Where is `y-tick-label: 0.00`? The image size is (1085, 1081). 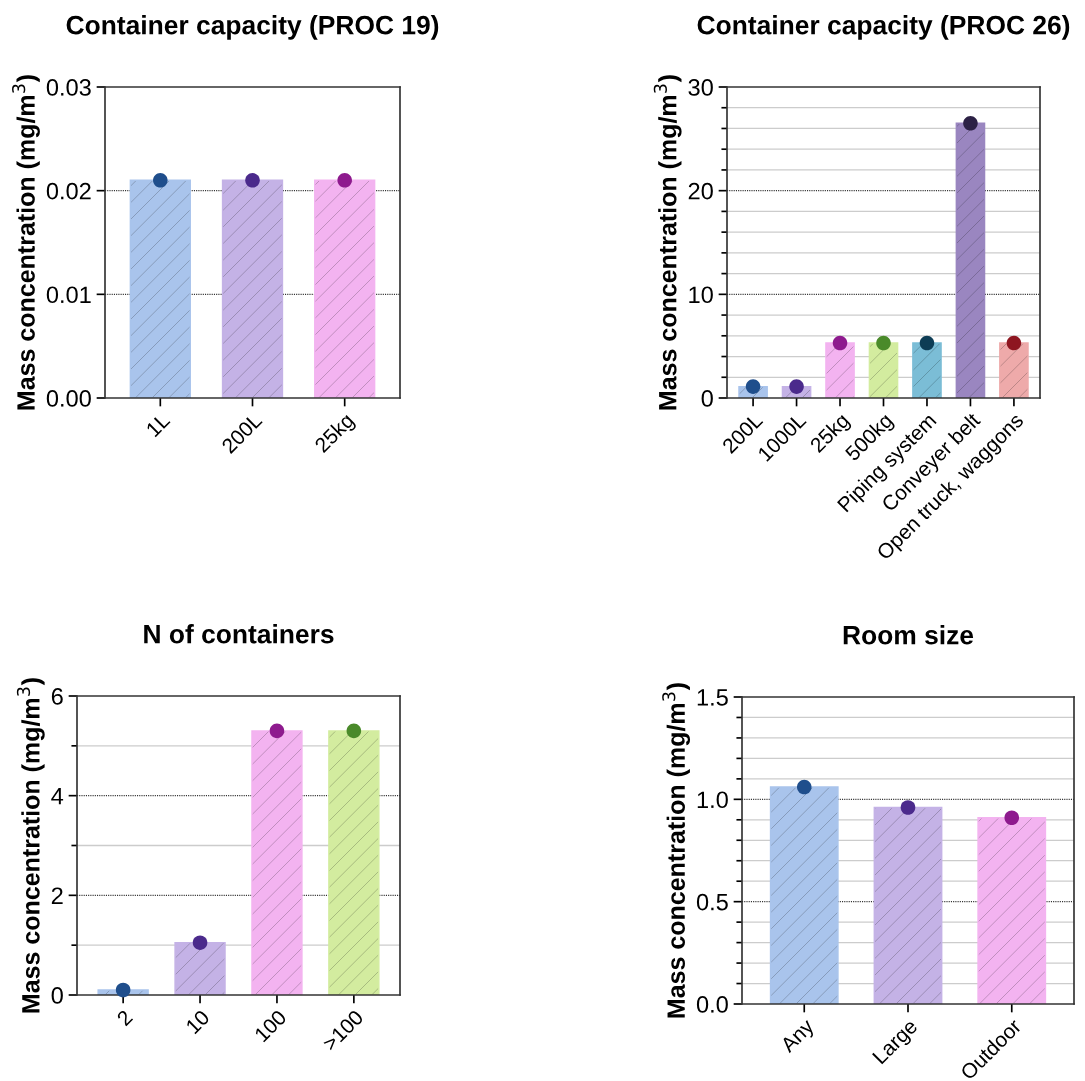
y-tick-label: 0.00 is located at coordinates (68, 398).